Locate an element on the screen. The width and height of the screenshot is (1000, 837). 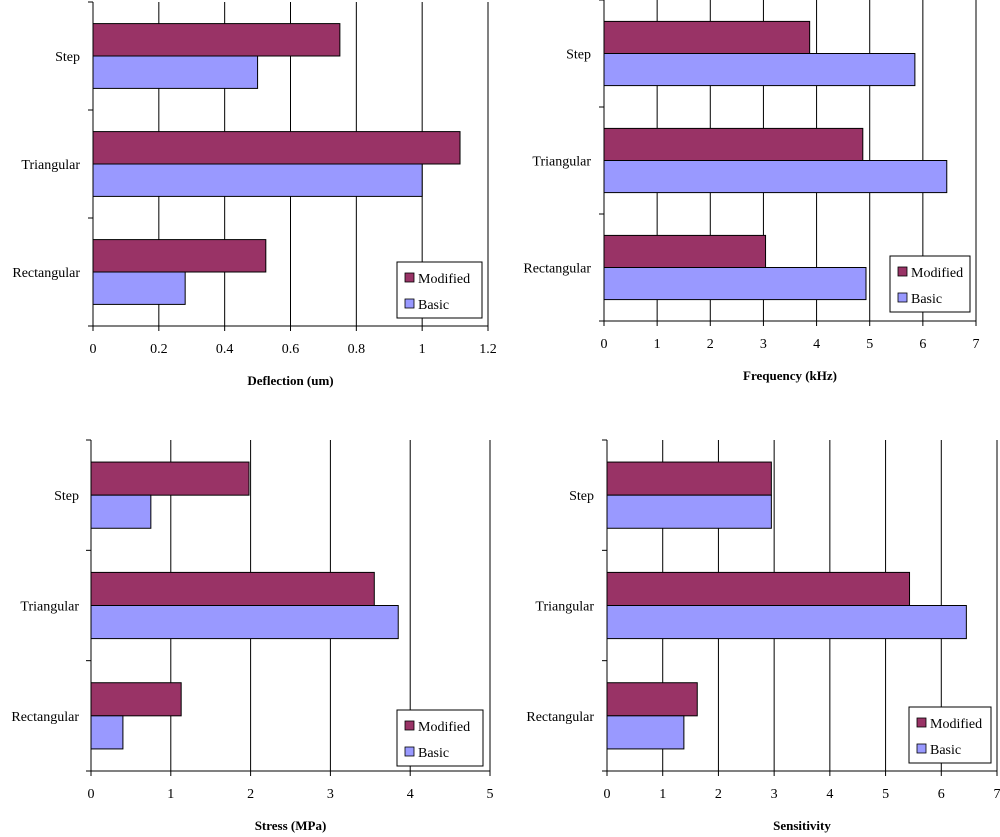
x-axis-title: Frequency (kHz) is located at coordinates (790, 375).